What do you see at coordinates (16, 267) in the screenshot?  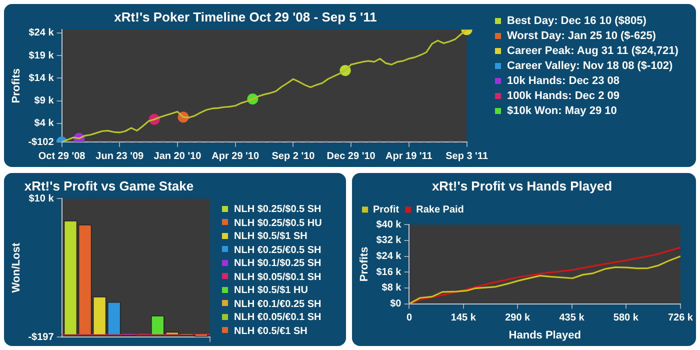 I see `y-axis-title: Won/Lost` at bounding box center [16, 267].